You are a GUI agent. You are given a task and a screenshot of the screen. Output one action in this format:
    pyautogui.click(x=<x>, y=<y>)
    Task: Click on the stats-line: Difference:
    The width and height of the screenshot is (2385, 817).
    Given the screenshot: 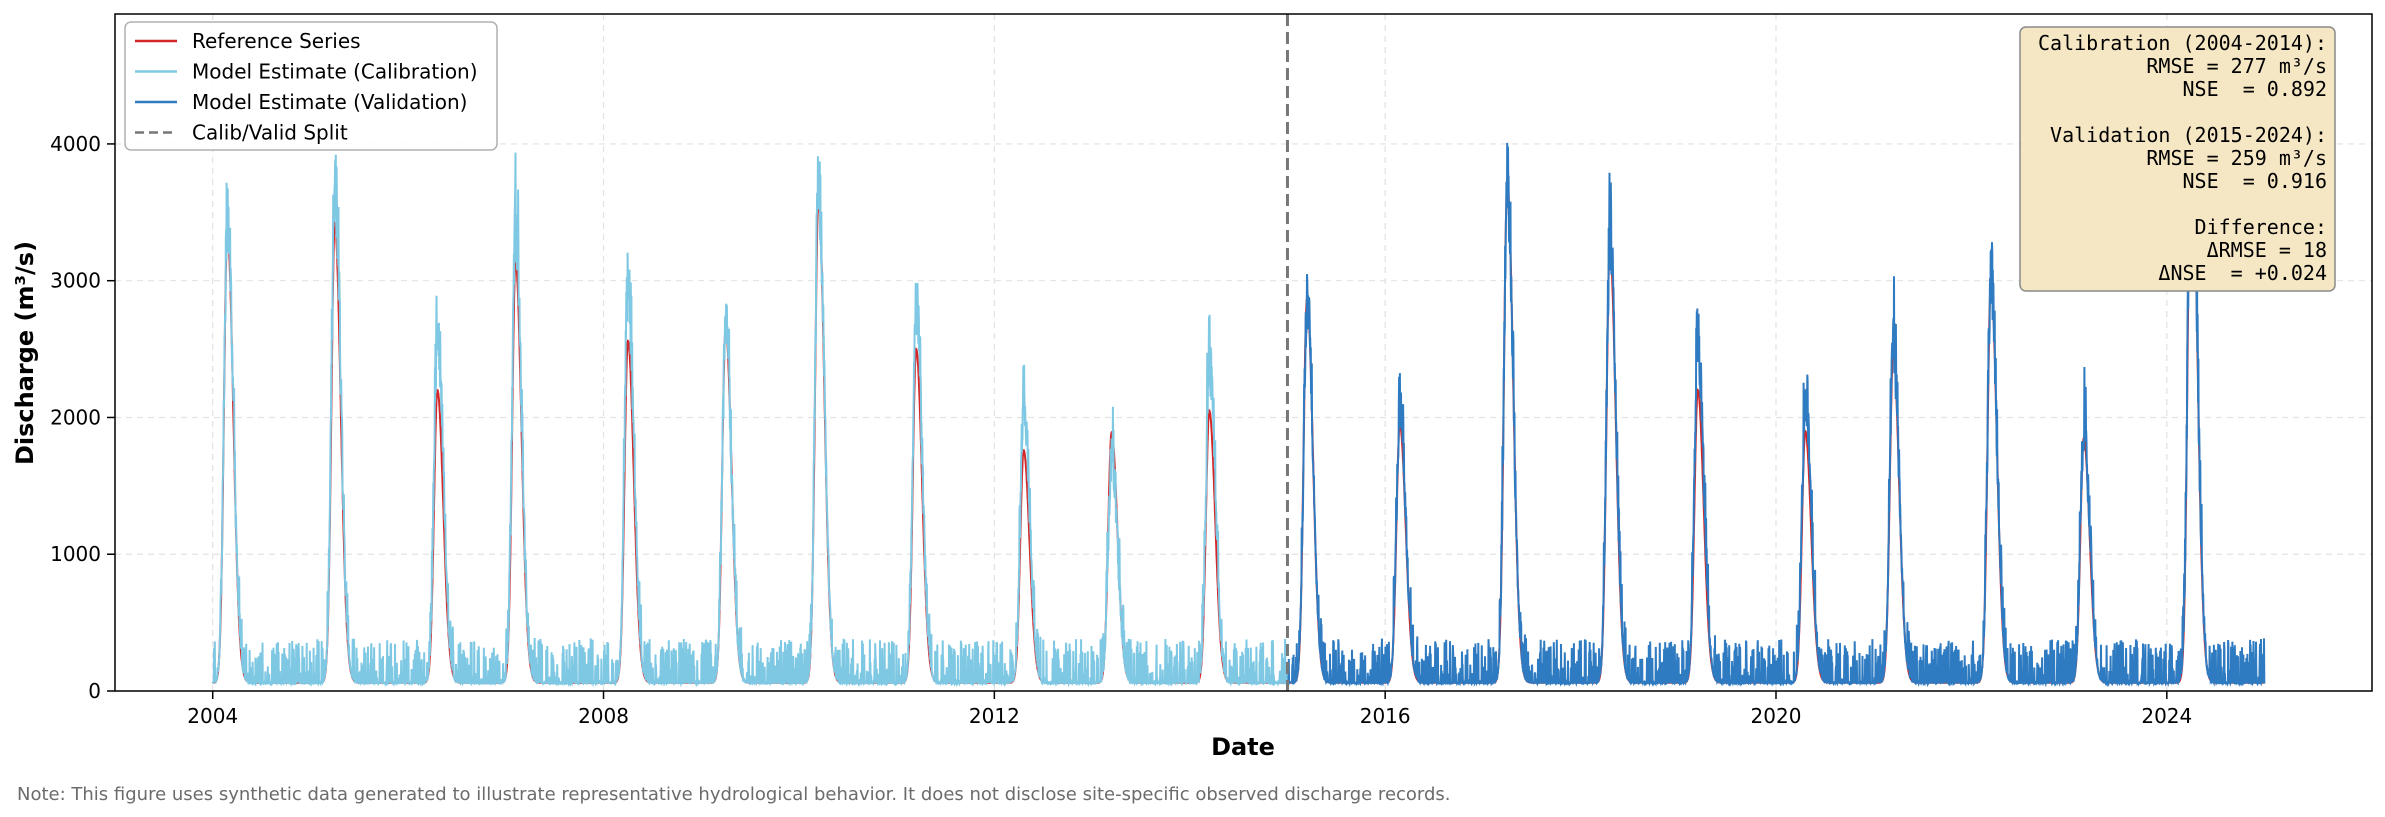 What is the action you would take?
    pyautogui.click(x=2261, y=227)
    